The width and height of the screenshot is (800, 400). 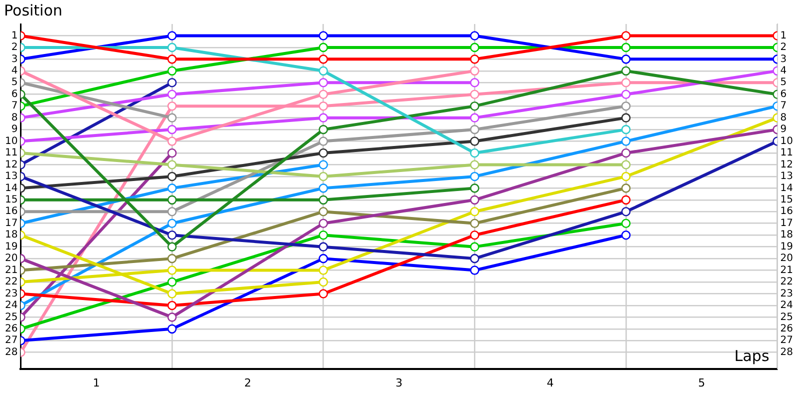 What do you see at coordinates (787, 235) in the screenshot?
I see `y2-tick-label: 18` at bounding box center [787, 235].